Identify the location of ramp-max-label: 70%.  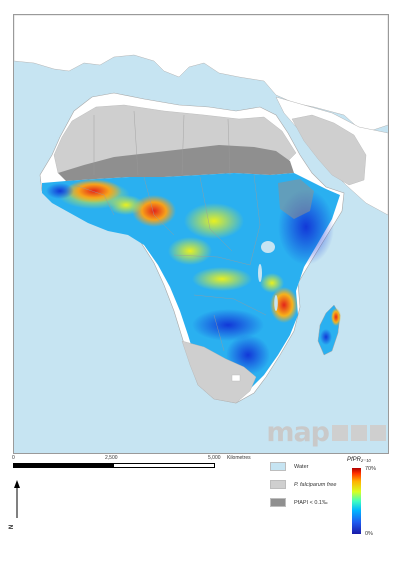
(371, 469).